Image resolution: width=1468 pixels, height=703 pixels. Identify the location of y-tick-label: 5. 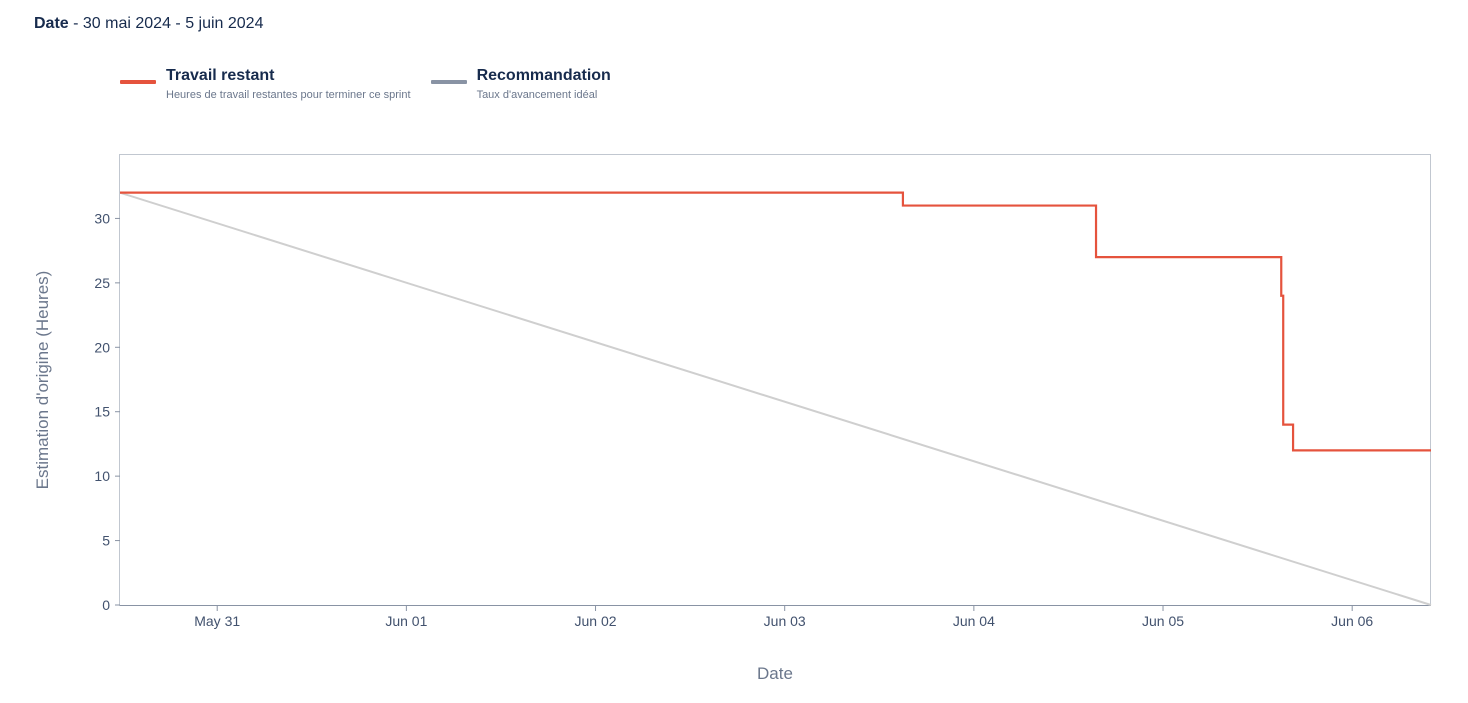
(106, 541).